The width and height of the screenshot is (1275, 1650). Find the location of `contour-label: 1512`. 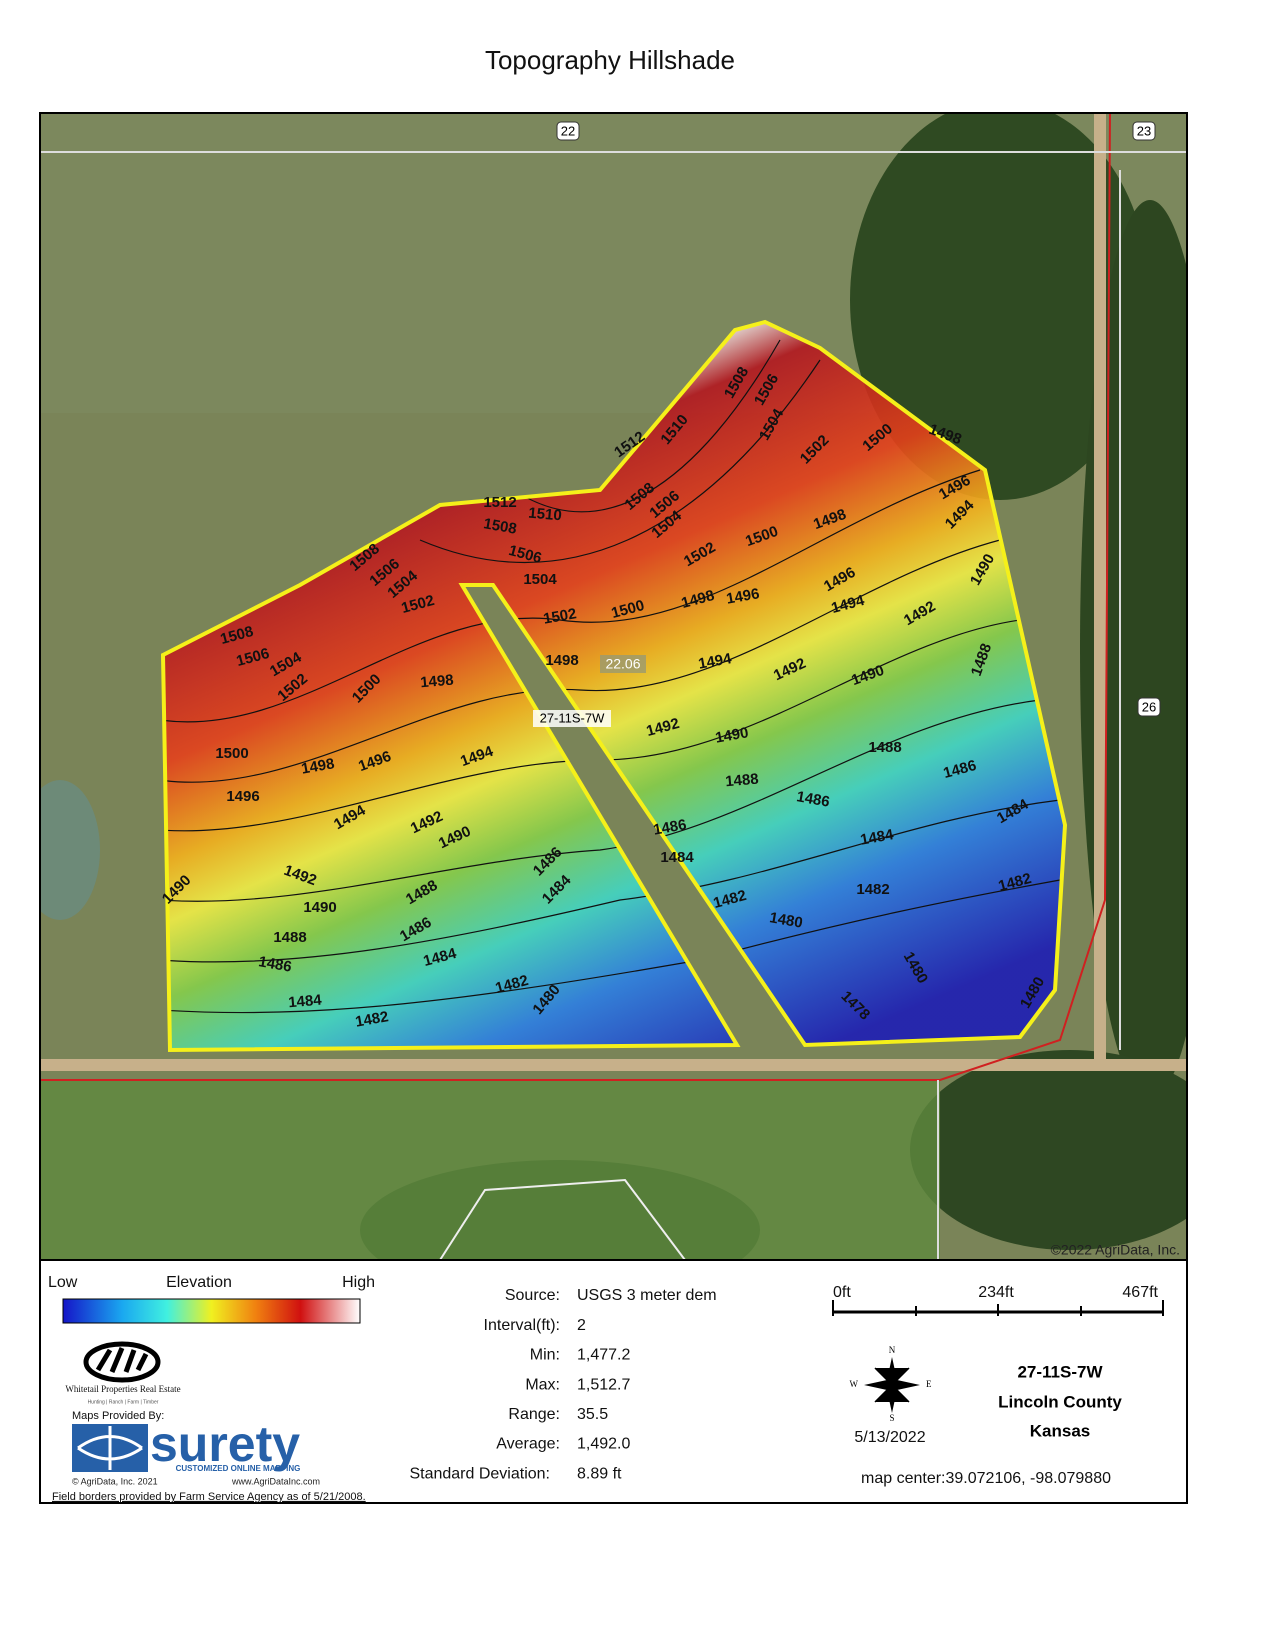

contour-label: 1512 is located at coordinates (499, 502).